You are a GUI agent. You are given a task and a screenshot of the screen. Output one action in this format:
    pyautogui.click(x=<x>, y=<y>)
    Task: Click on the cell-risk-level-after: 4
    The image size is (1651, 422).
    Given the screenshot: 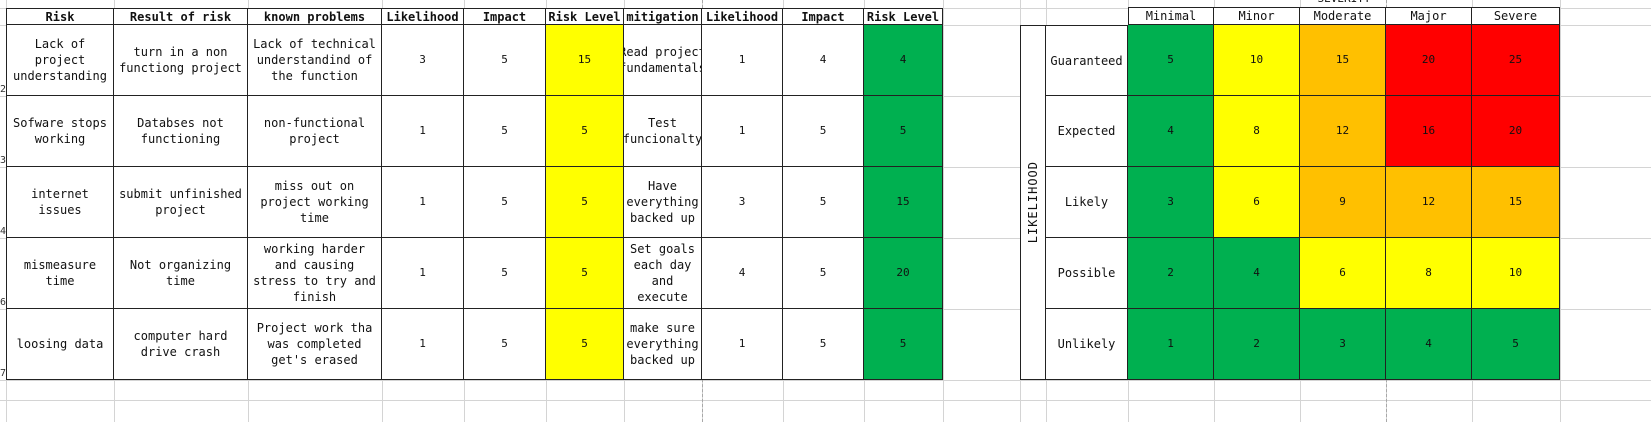 What is the action you would take?
    pyautogui.click(x=903, y=60)
    